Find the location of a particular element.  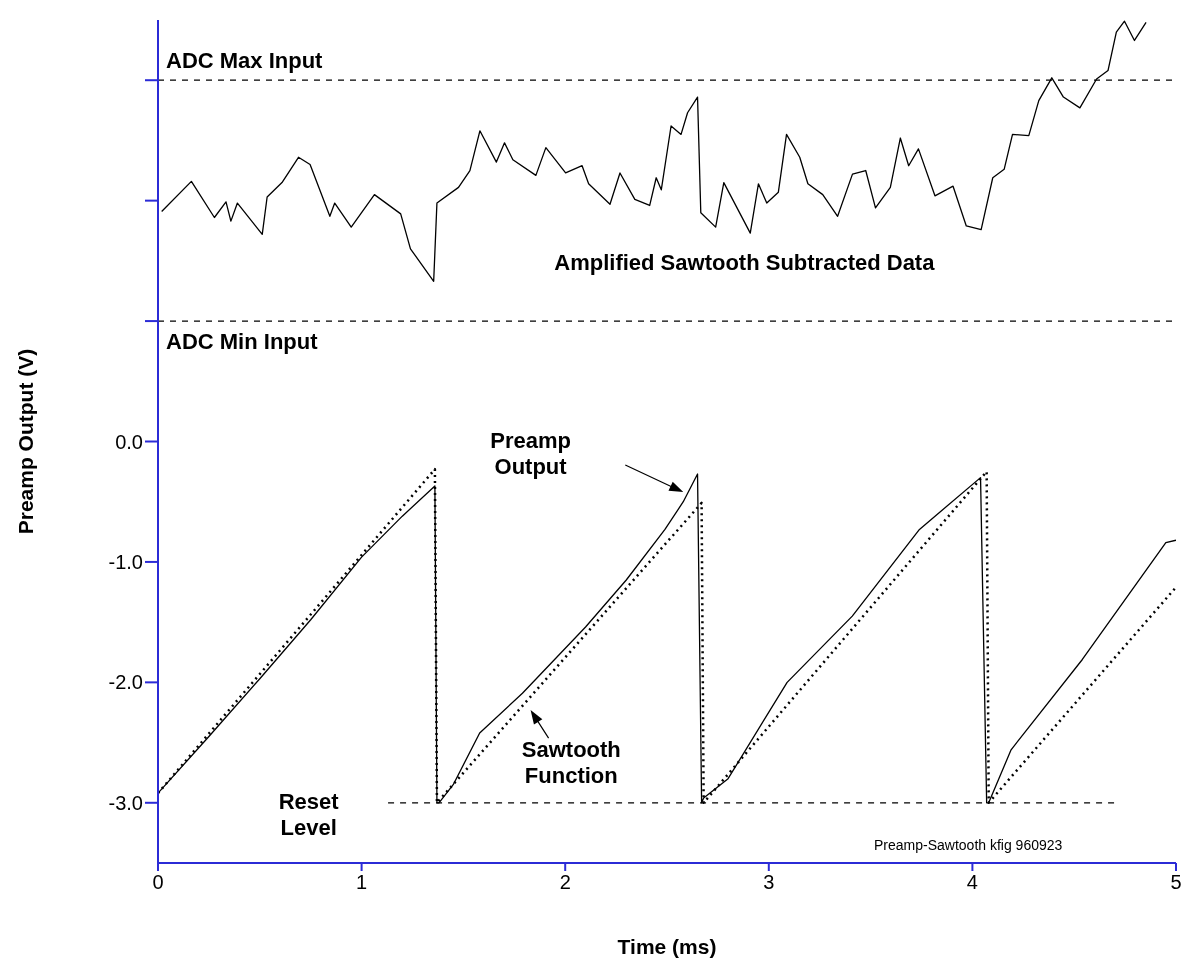

x-tick-label: 3 is located at coordinates (769, 882).